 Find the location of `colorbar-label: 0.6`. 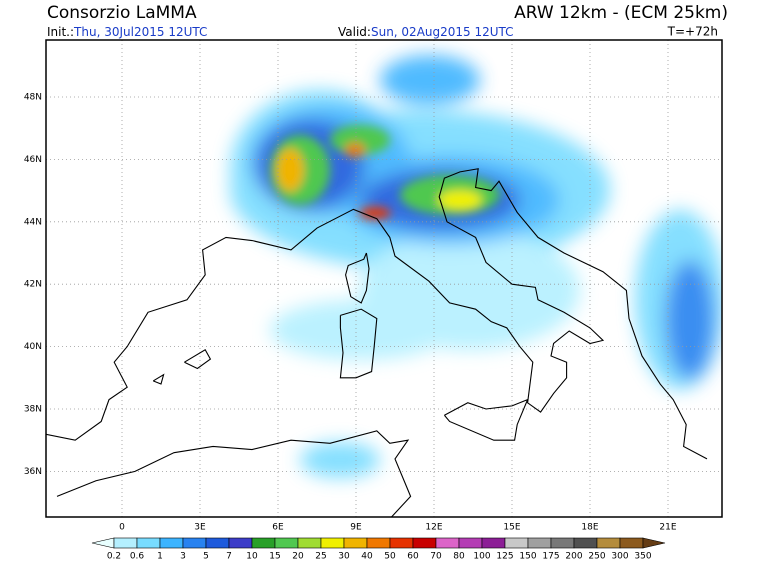

colorbar-label: 0.6 is located at coordinates (137, 557).